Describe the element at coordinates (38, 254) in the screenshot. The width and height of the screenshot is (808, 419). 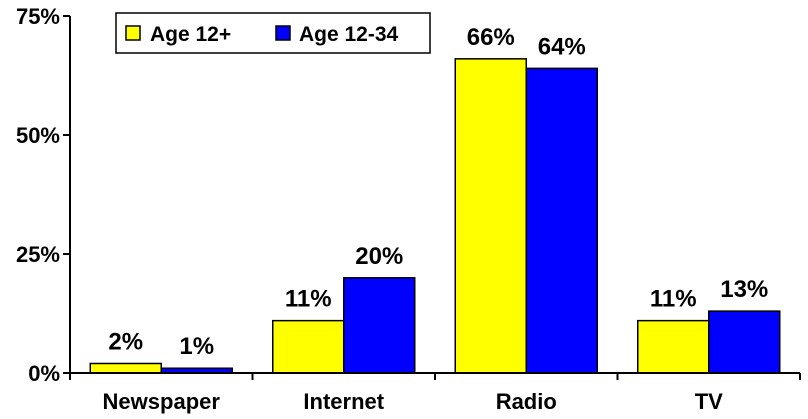
I see `y-tick-label: 25%` at that location.